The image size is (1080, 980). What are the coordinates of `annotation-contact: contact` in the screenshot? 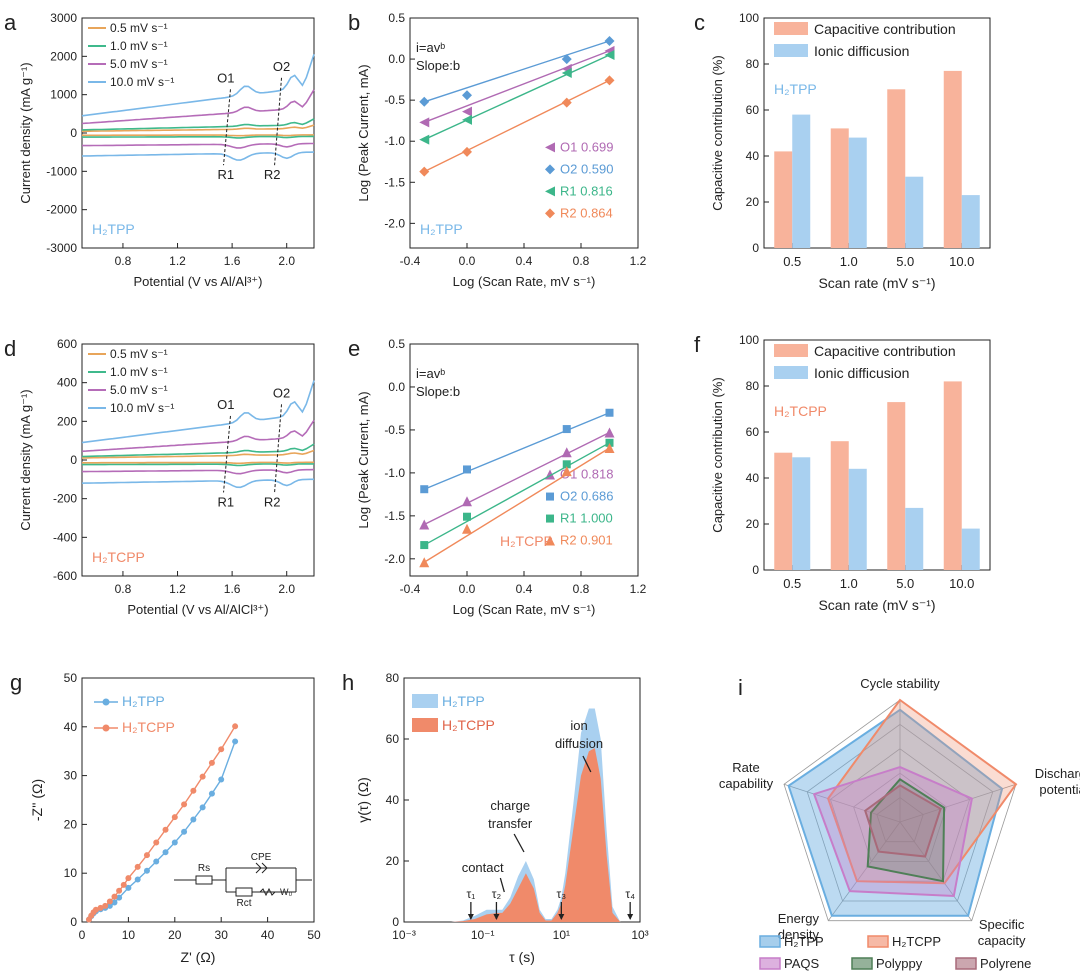 It's located at (483, 867).